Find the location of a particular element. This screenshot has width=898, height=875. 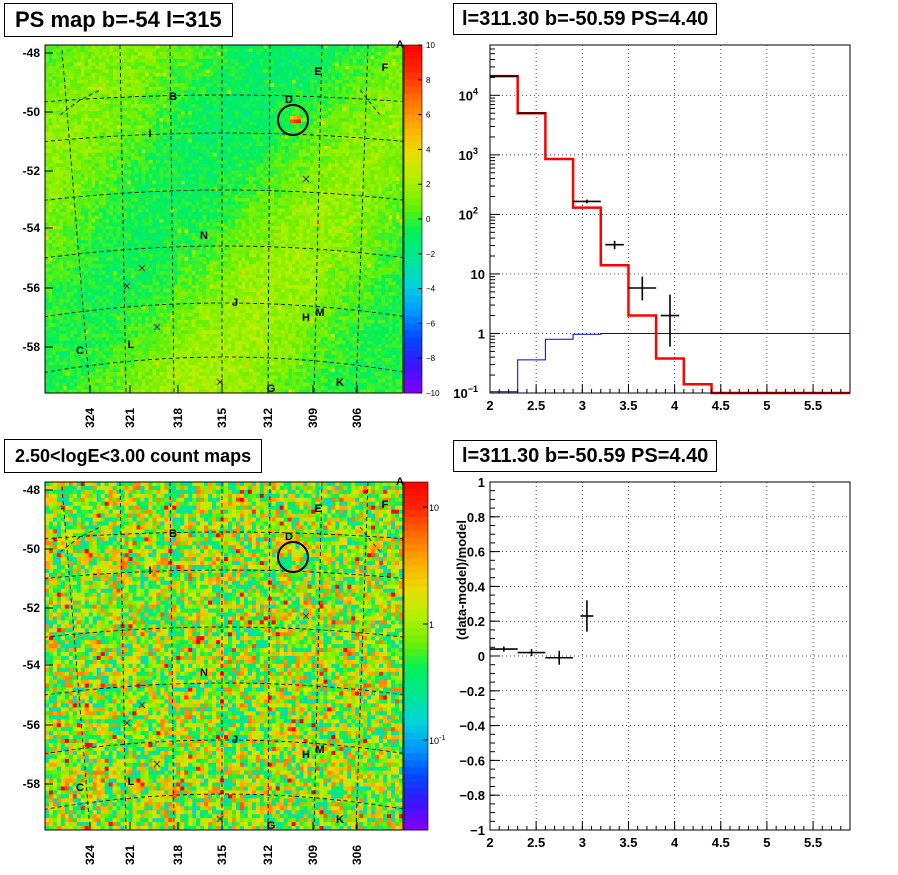

spectrum-x-tick-label: 2 is located at coordinates (489, 405).